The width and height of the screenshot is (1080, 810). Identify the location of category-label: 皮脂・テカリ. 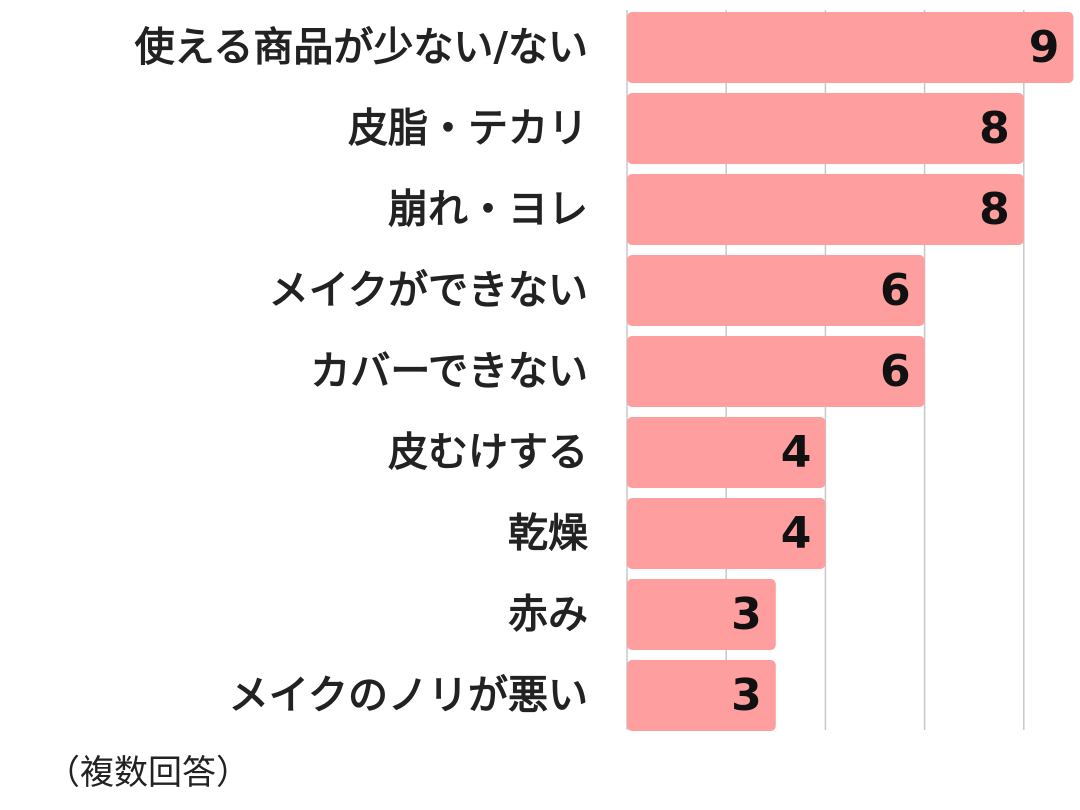
(468, 129).